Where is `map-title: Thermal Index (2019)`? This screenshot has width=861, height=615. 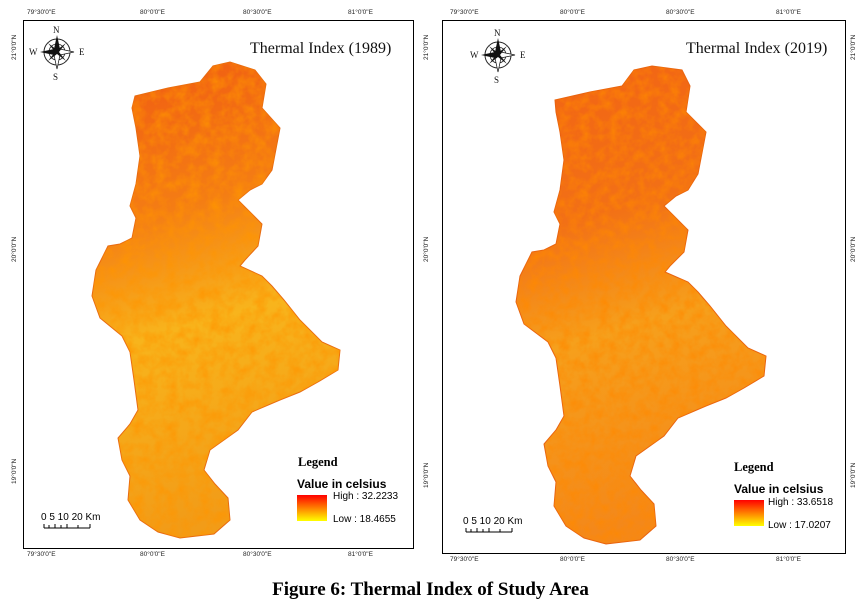
map-title: Thermal Index (2019) is located at coordinates (757, 48).